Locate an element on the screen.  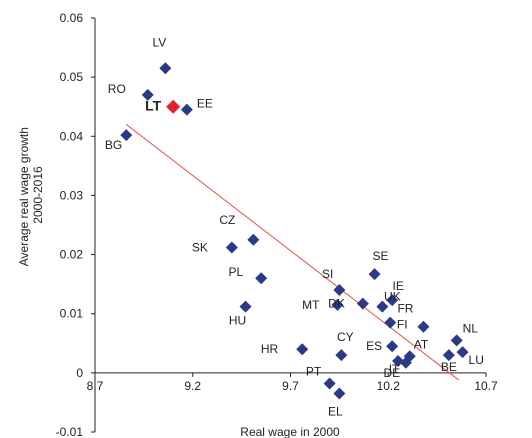
point-label-hu: HU is located at coordinates (237, 321).